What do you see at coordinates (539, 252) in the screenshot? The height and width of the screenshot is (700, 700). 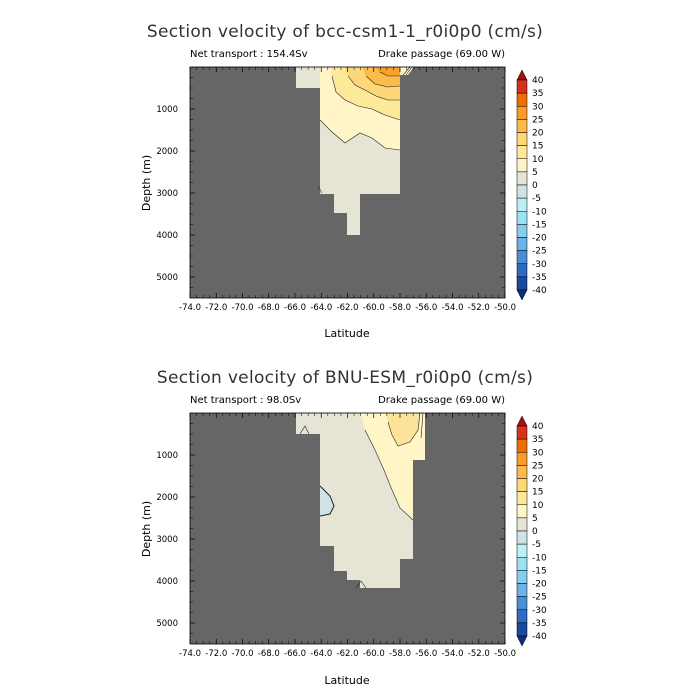 I see `colorbar-label: -25` at bounding box center [539, 252].